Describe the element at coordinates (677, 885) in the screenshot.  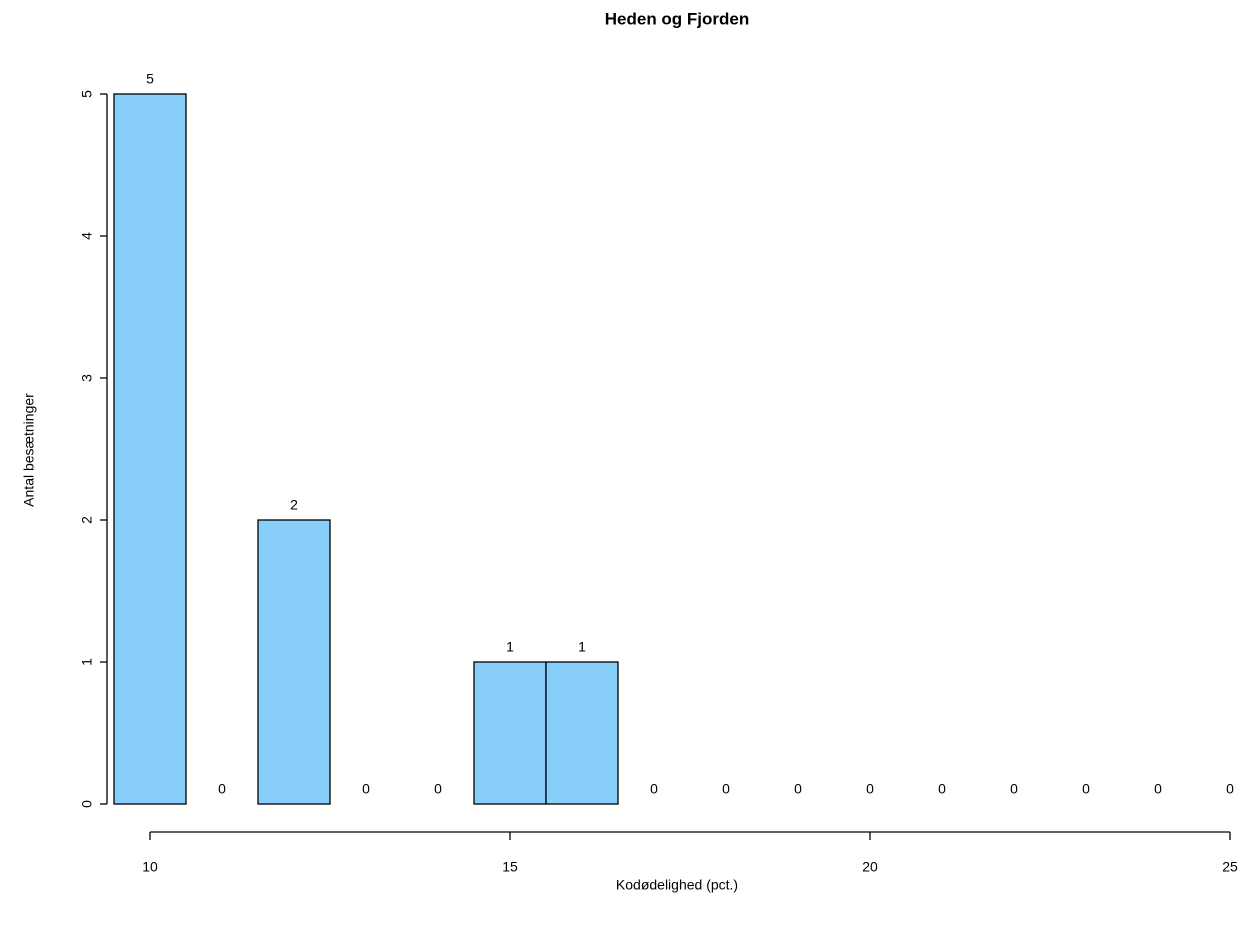
I see `x-axis-label: Kodødelighed (pct.)` at that location.